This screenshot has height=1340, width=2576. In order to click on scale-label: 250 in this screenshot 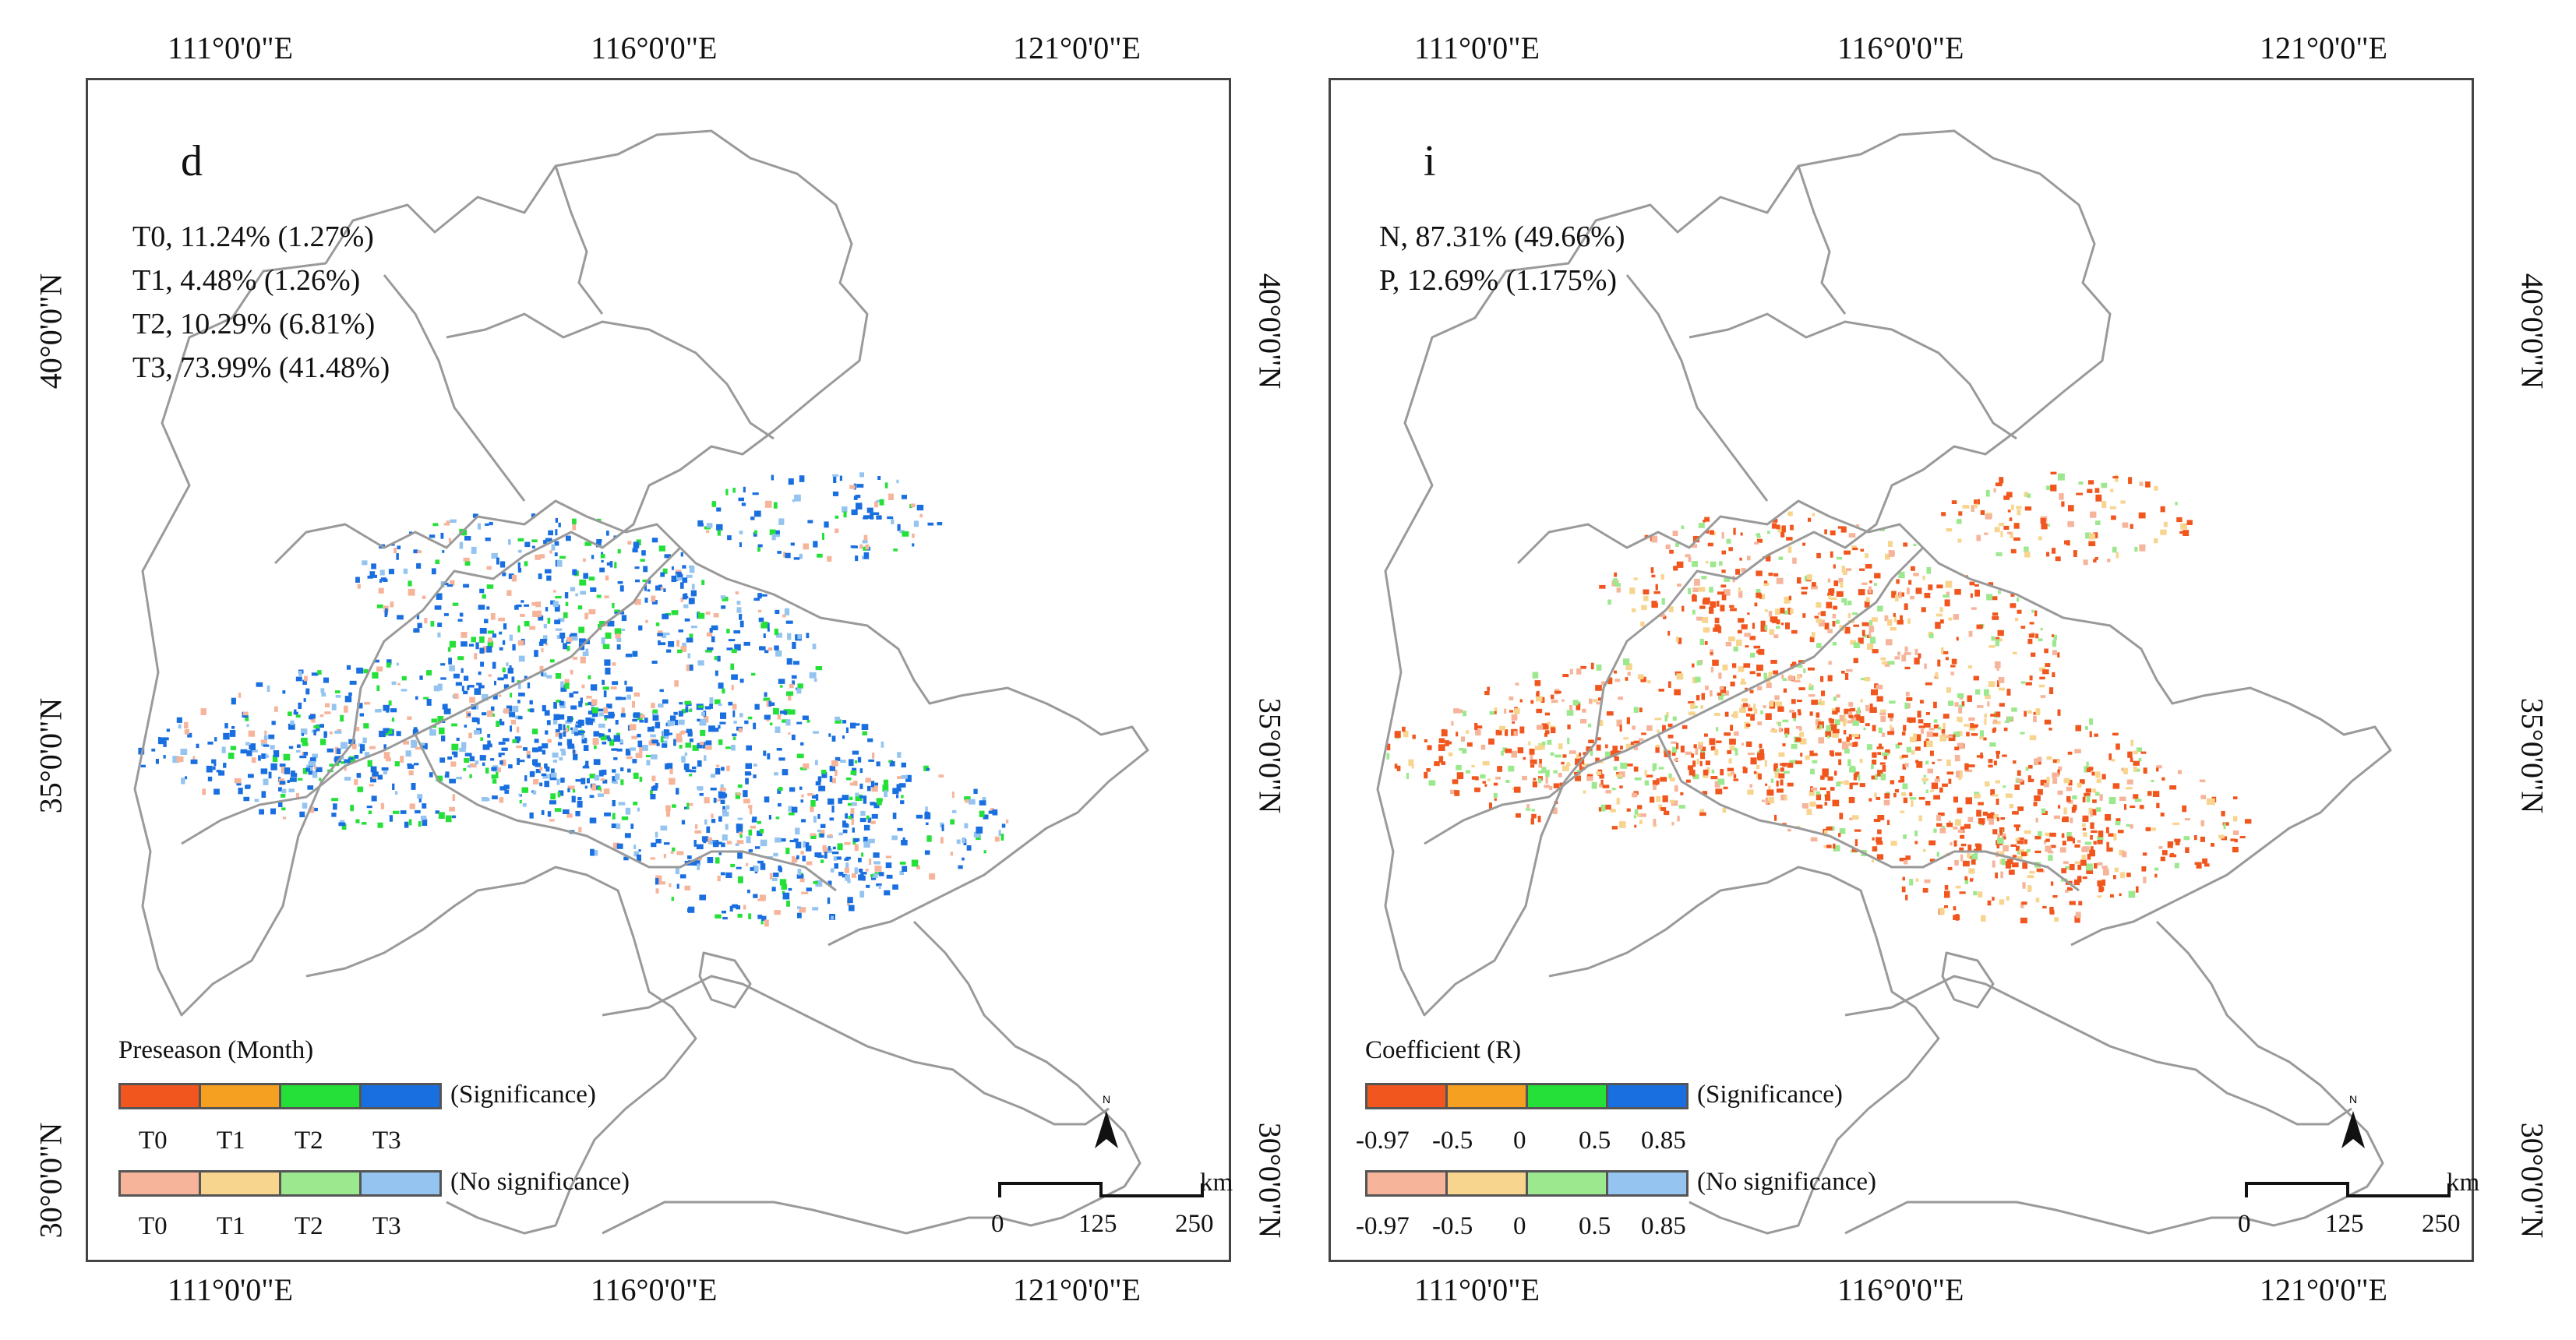, I will do `click(2441, 1224)`.